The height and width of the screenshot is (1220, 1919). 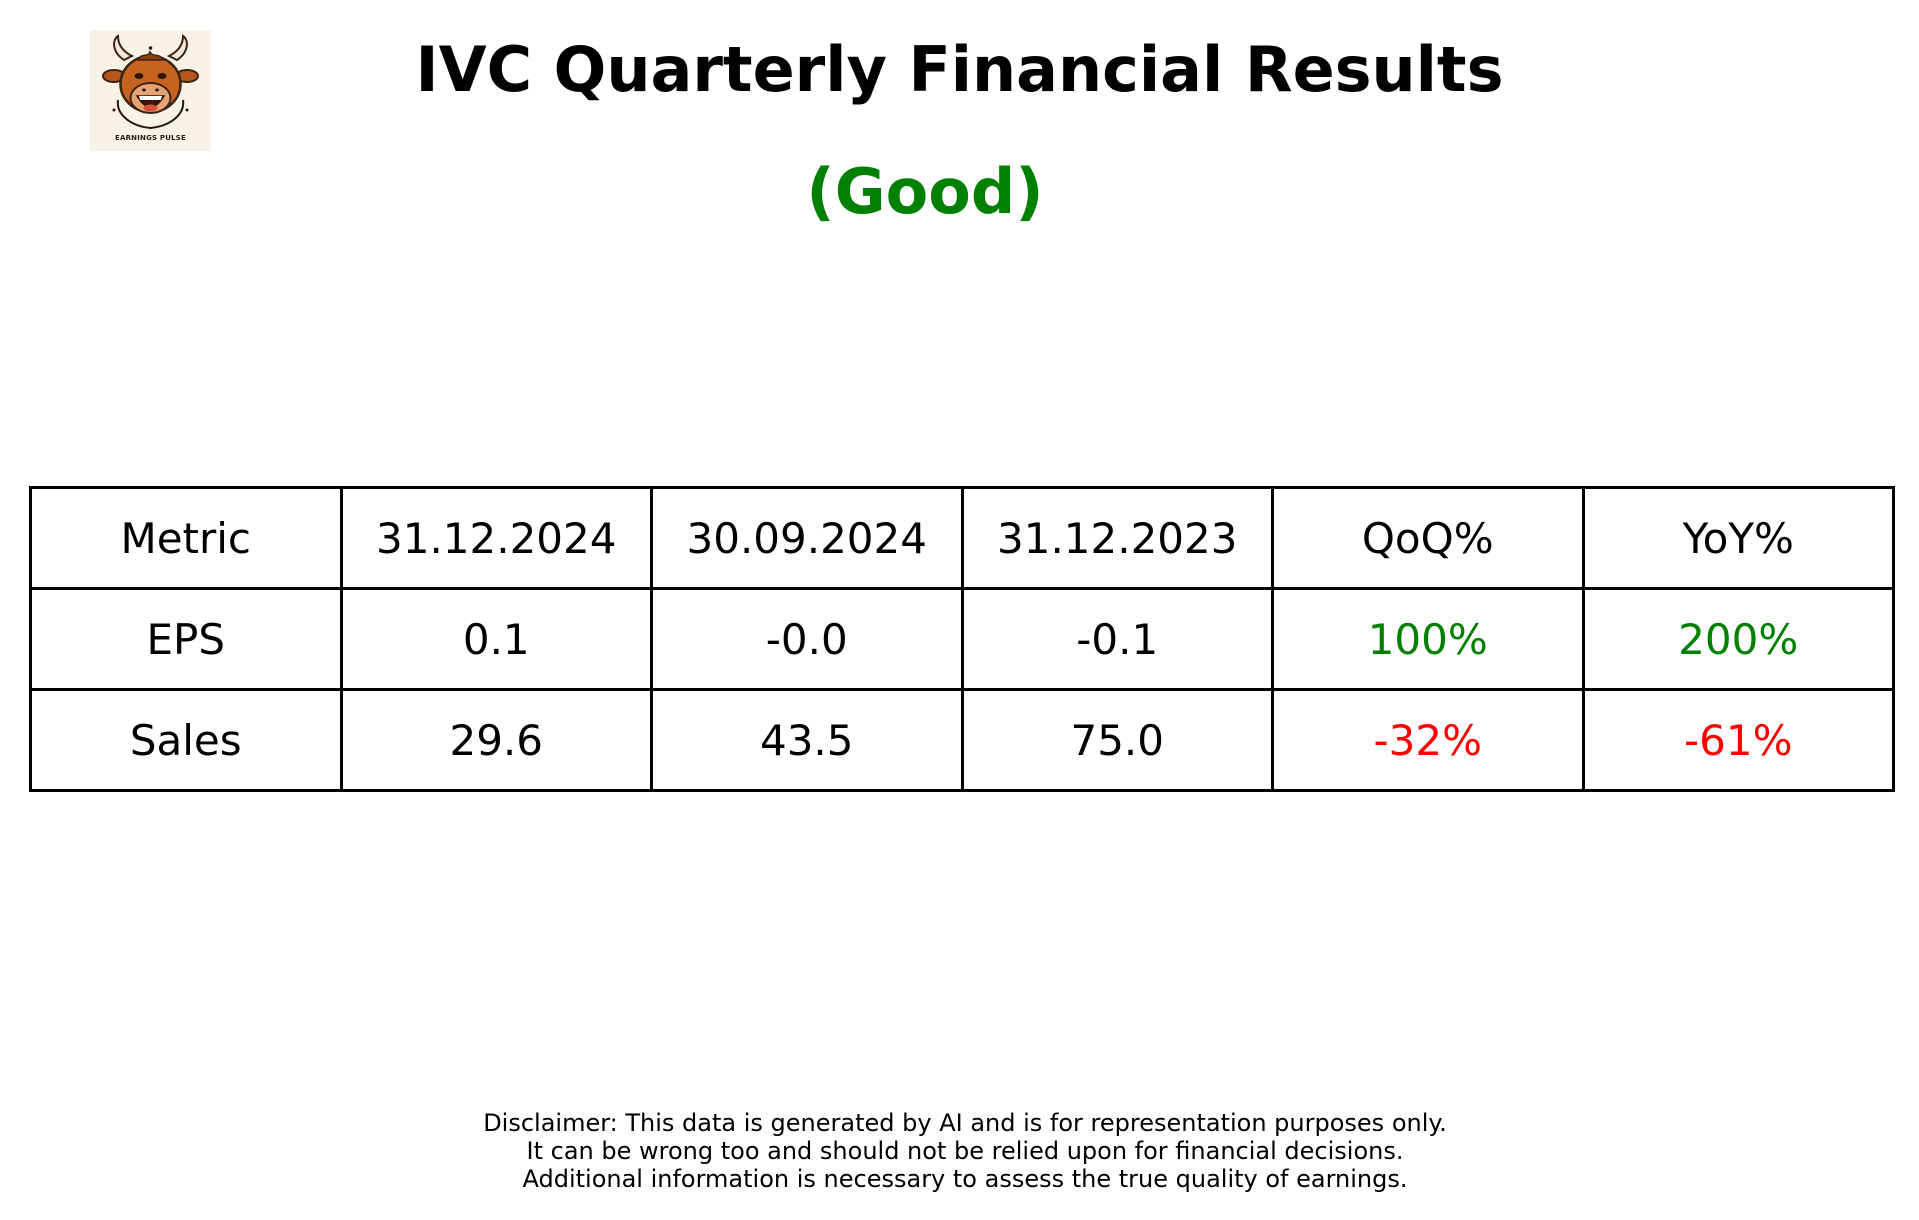 I want to click on metric-name: EPS, so click(x=186, y=639).